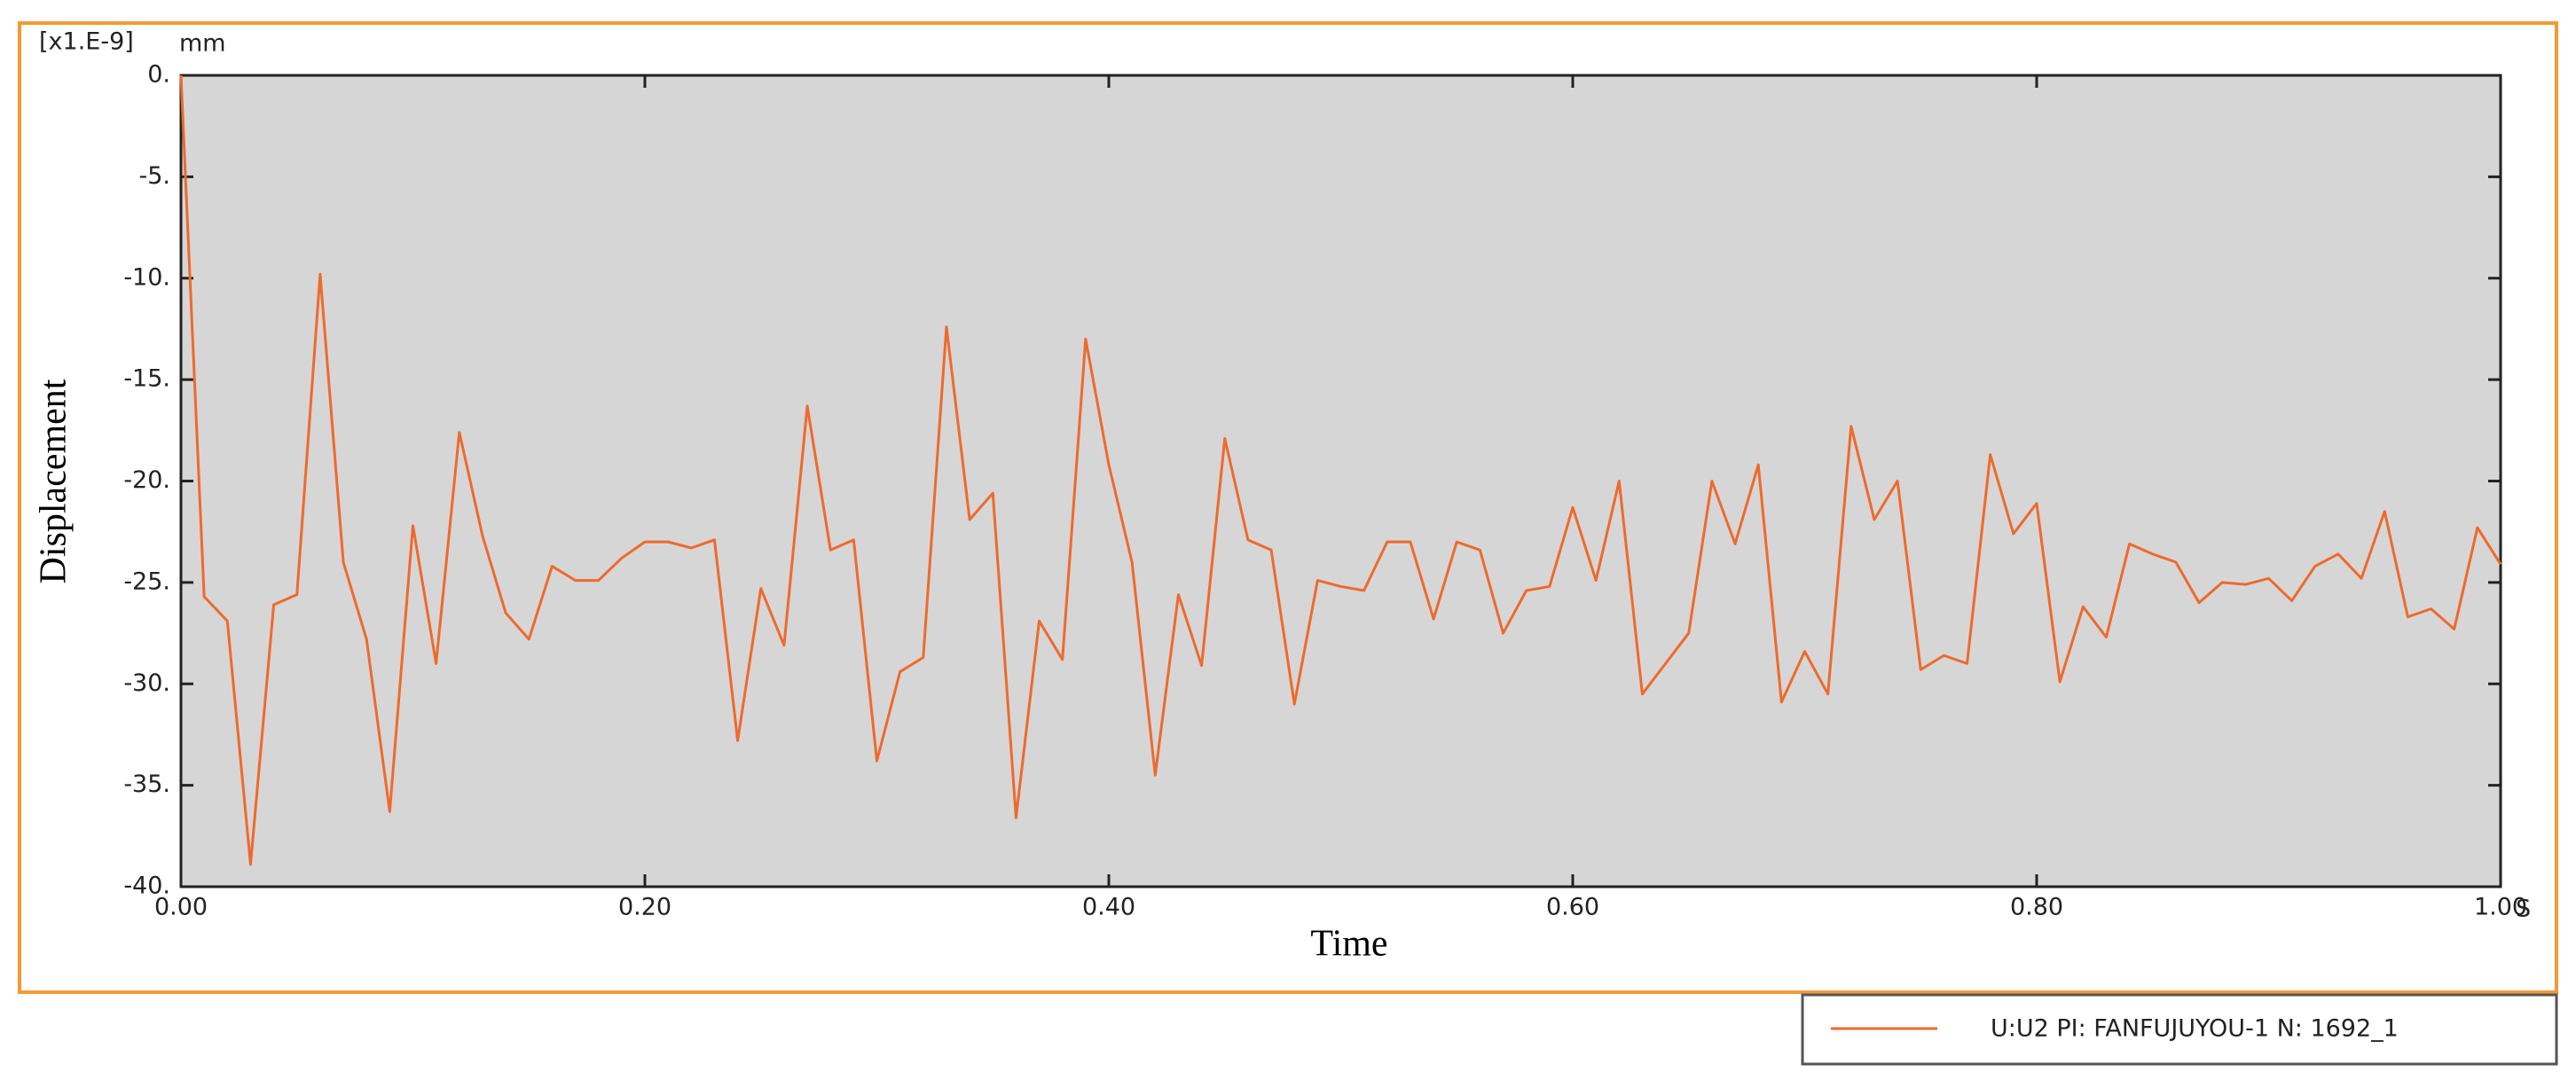 The image size is (2576, 1080). I want to click on x-tick-label: 0.80, so click(2036, 908).